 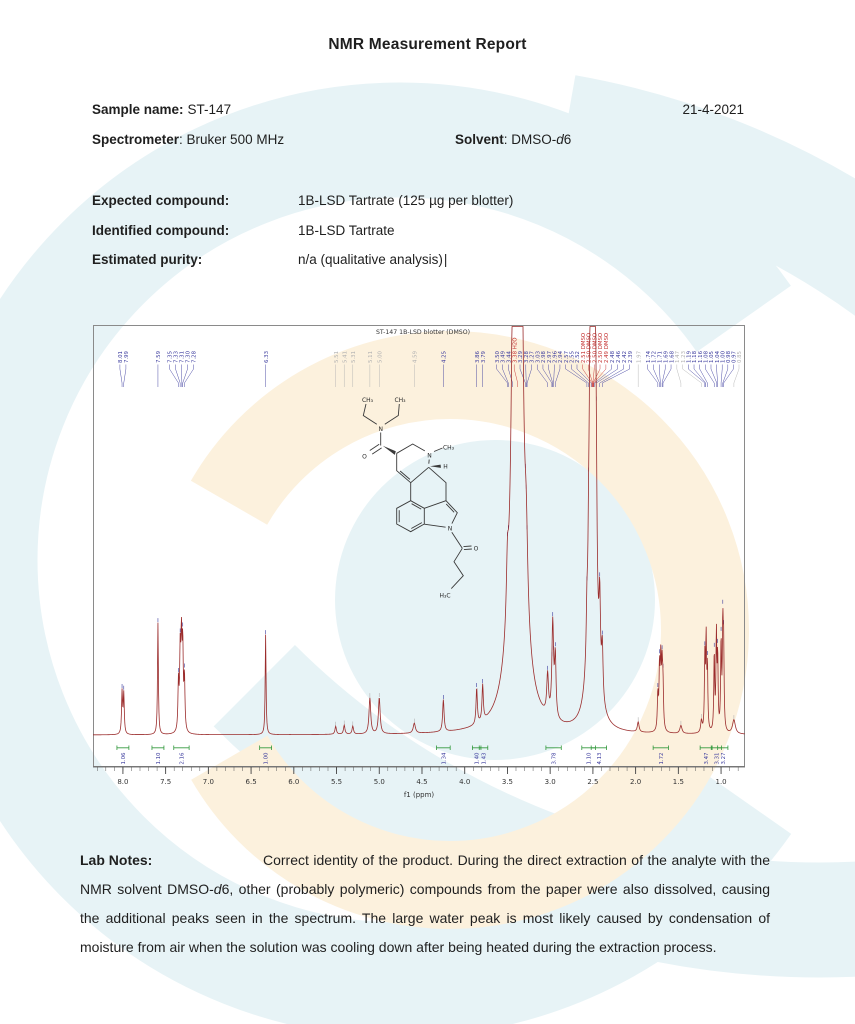 What do you see at coordinates (678, 357) in the screenshot?
I see `peak-label: 1.47` at bounding box center [678, 357].